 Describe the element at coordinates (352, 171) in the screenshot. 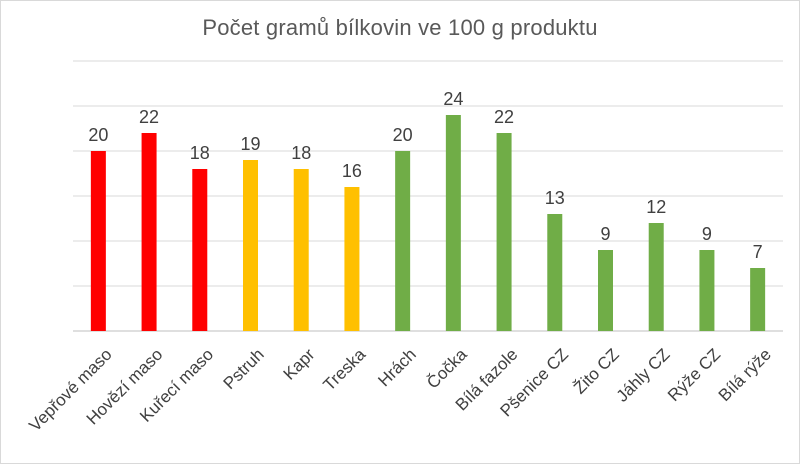

I see `data-label: 16` at that location.